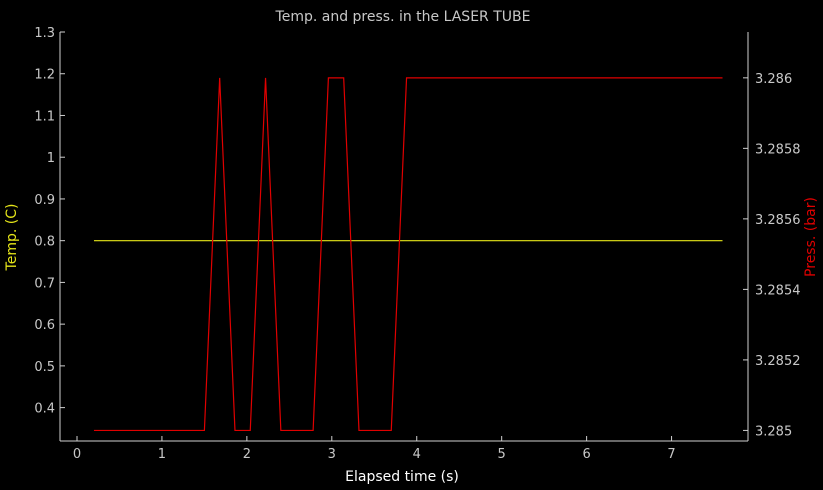 The image size is (823, 490). Describe the element at coordinates (247, 454) in the screenshot. I see `x-tick-label: 2` at that location.